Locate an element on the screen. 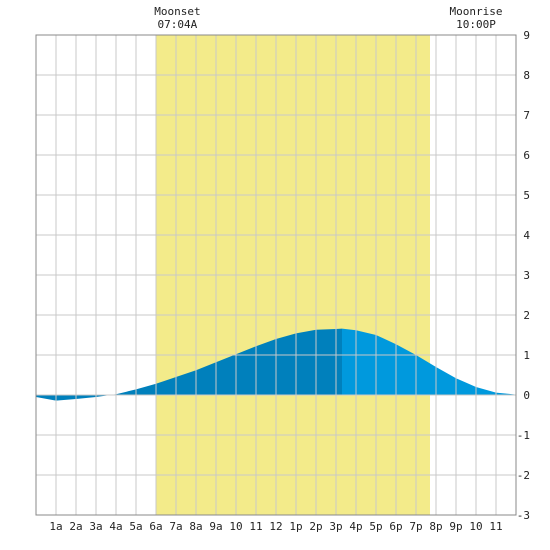 The height and width of the screenshot is (550, 550). x-tick-label: 8a is located at coordinates (195, 526).